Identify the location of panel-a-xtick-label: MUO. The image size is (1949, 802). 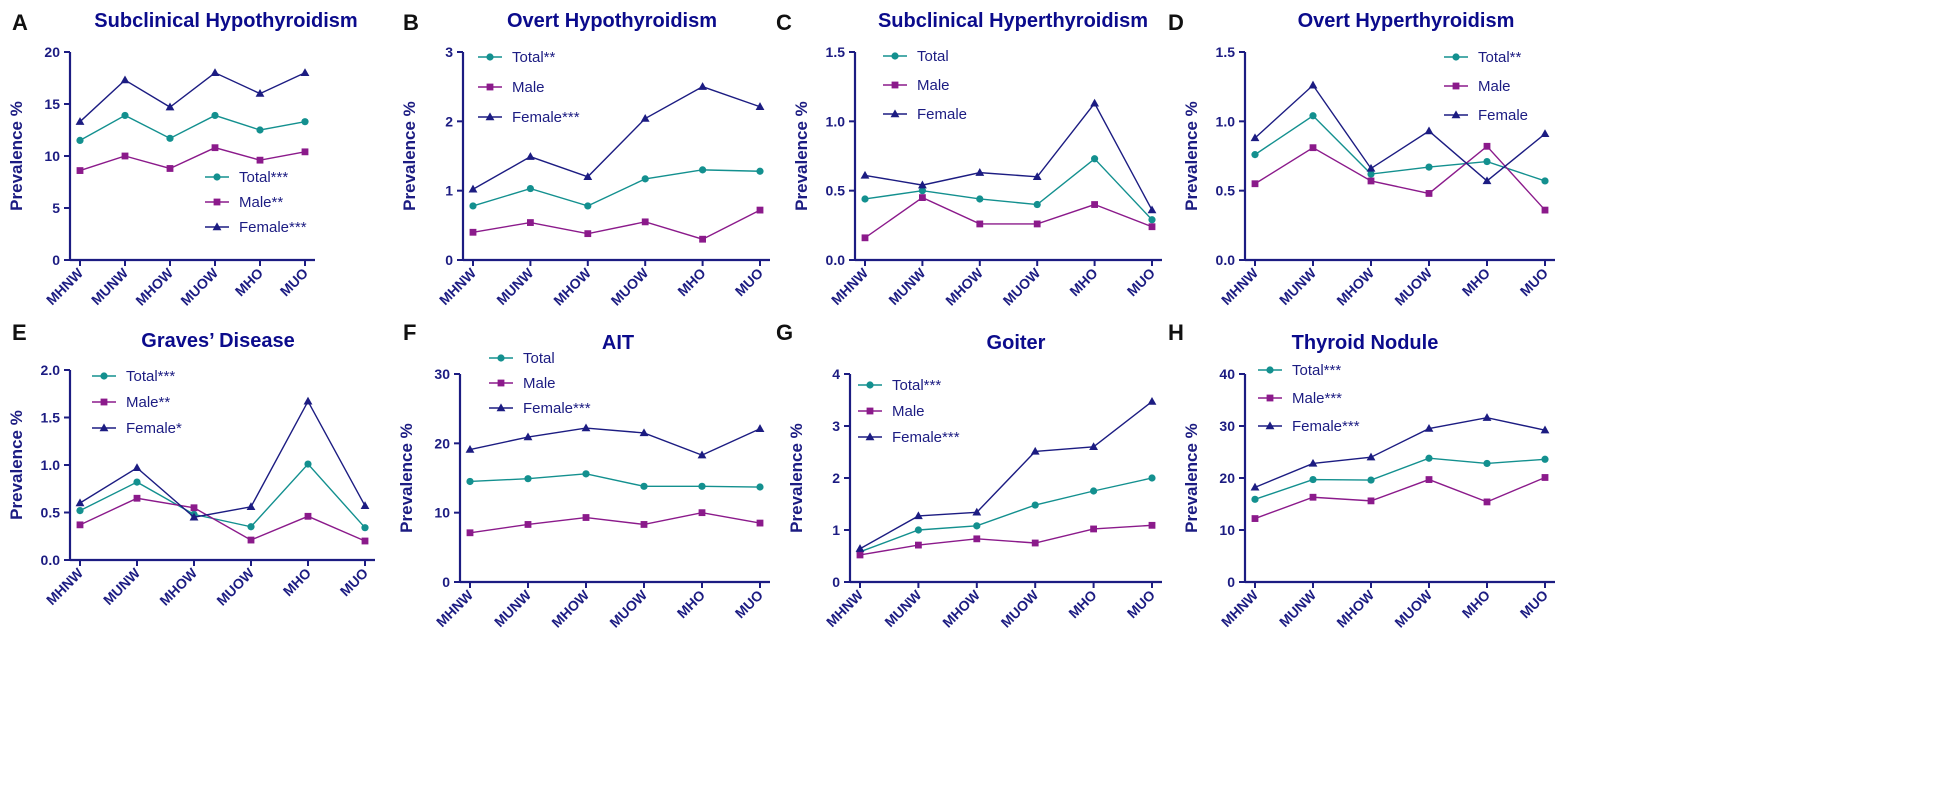
(294, 282).